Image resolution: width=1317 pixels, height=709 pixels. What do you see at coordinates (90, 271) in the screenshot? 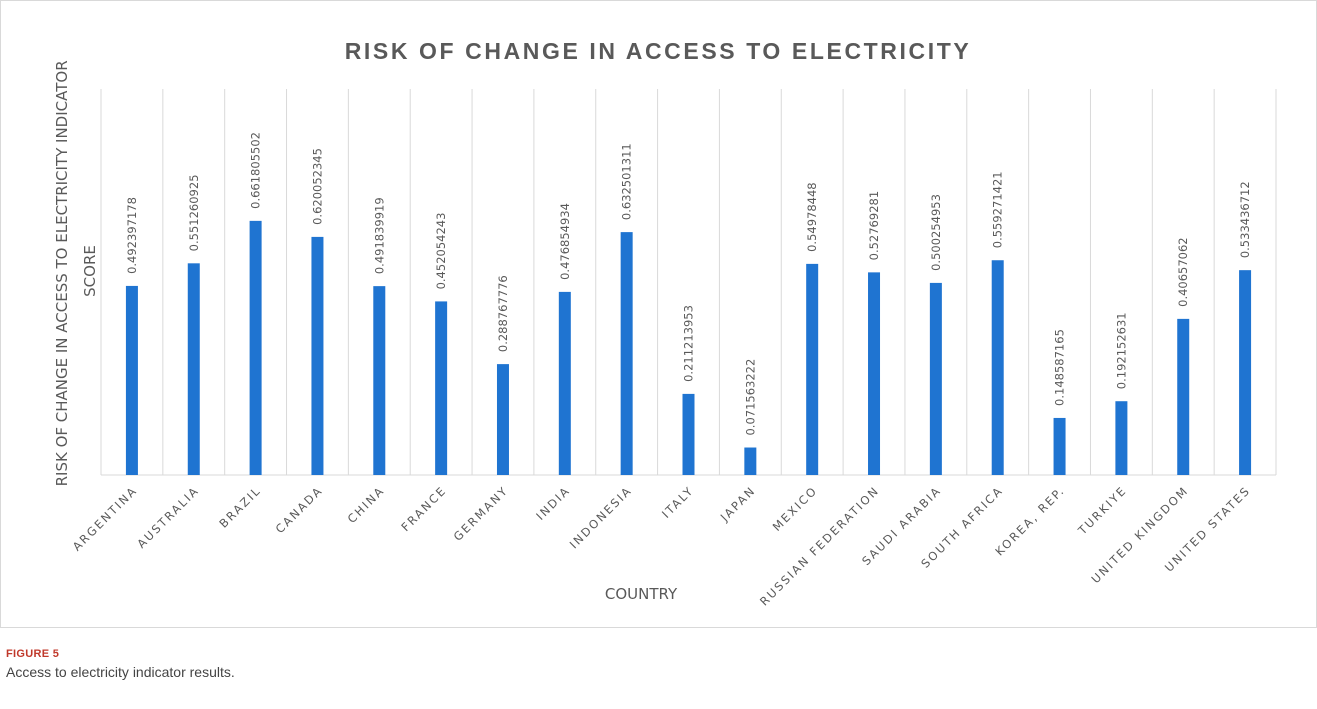
I see `y-axis-title-line-2: SCORE` at bounding box center [90, 271].